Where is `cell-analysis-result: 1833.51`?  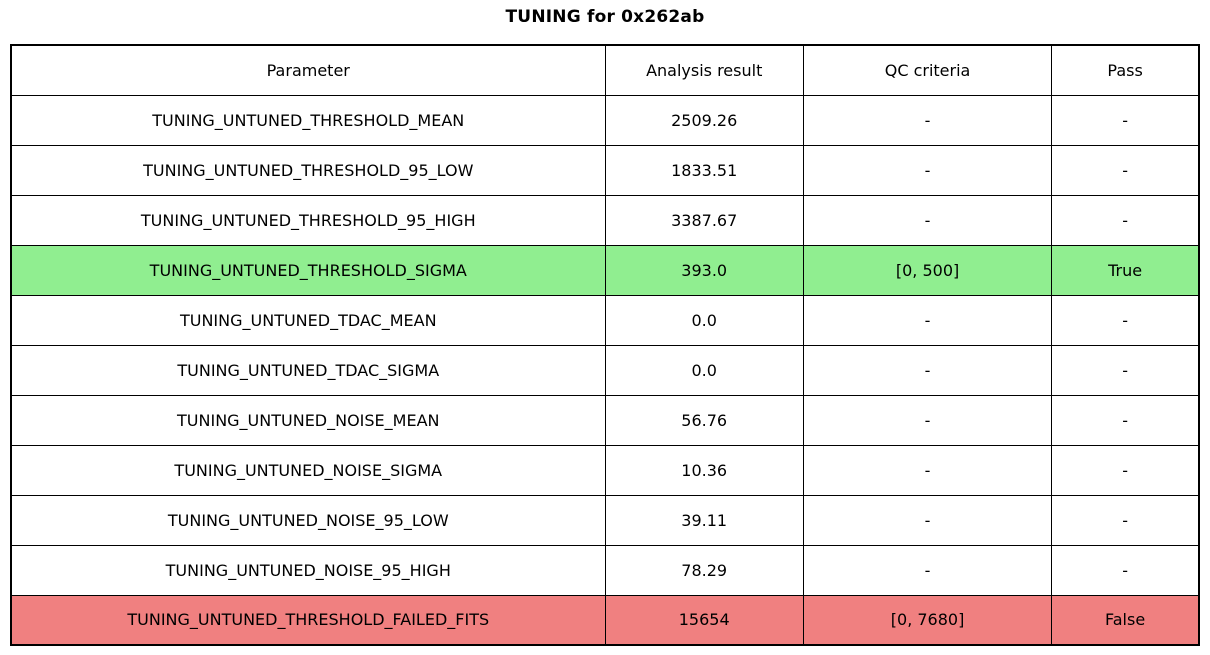
cell-analysis-result: 1833.51 is located at coordinates (704, 170).